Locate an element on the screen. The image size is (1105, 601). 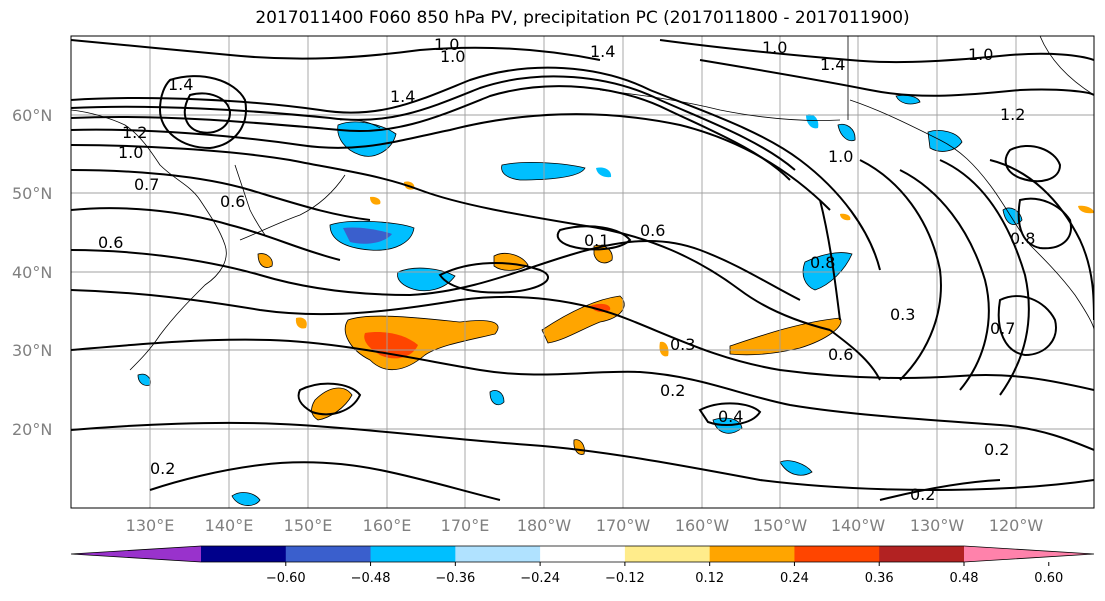
lat-label: 40°N is located at coordinates (32, 272).